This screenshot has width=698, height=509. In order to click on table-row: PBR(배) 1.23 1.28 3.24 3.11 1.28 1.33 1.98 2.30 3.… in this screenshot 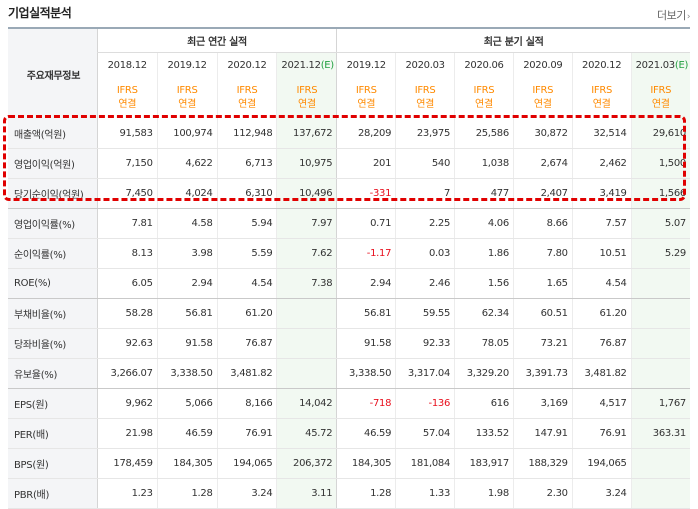, I will do `click(349, 493)`.